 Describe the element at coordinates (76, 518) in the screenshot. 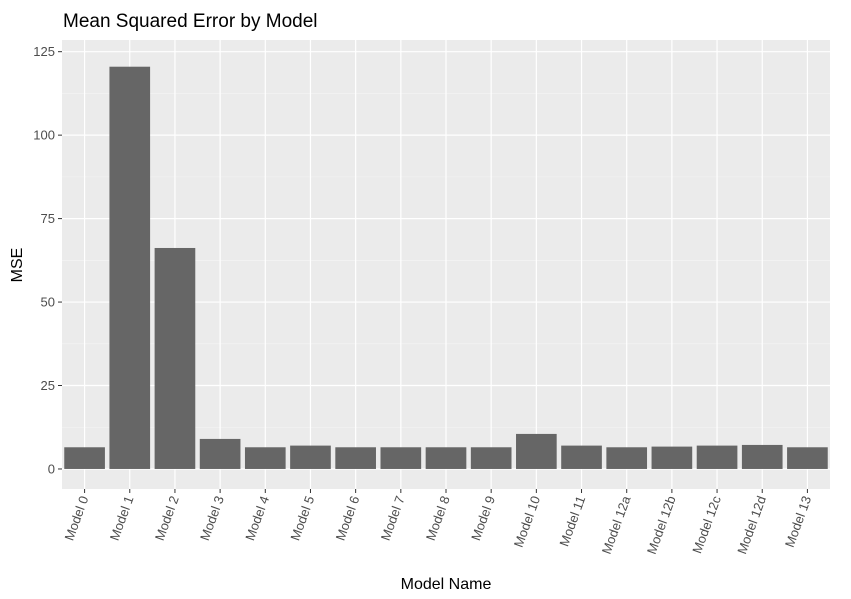

I see `x-tick-label: Model 0` at that location.